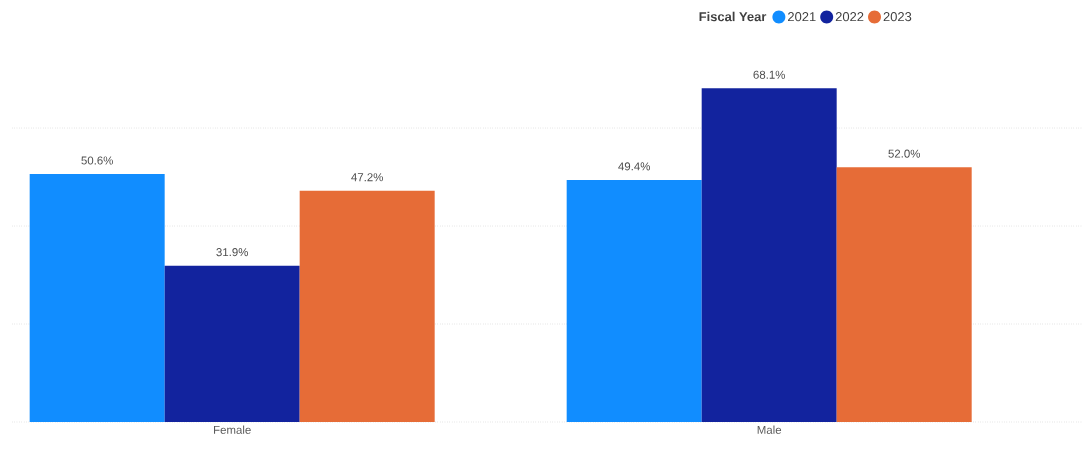  Describe the element at coordinates (849, 17) in the screenshot. I see `legend-label: 2022` at that location.